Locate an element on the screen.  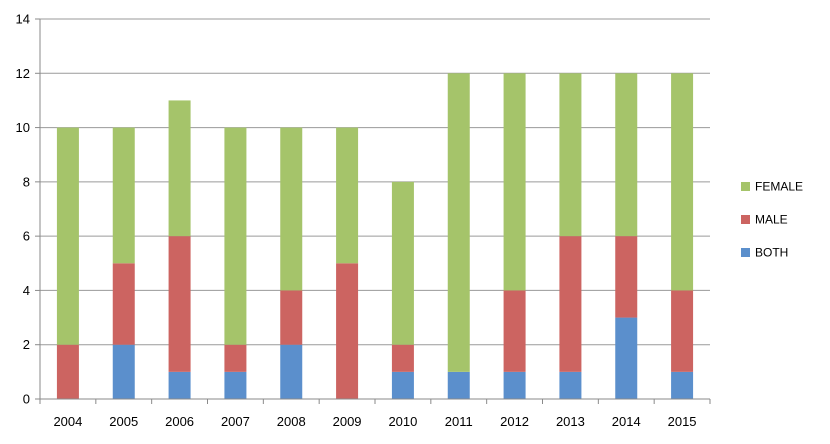
bar-male-2015 is located at coordinates (682, 331).